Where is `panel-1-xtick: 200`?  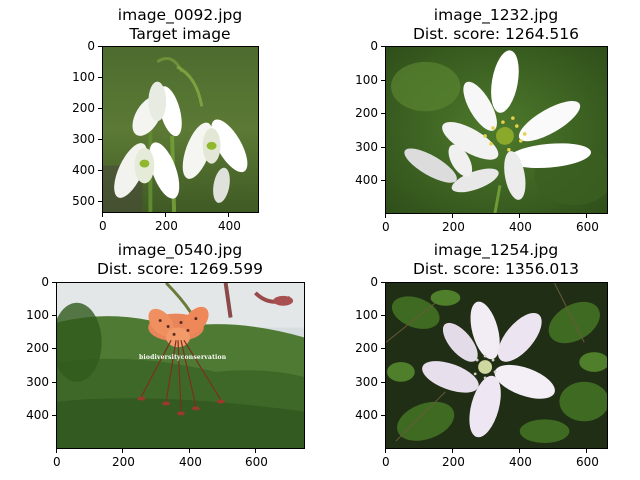 panel-1-xtick: 200 is located at coordinates (166, 226).